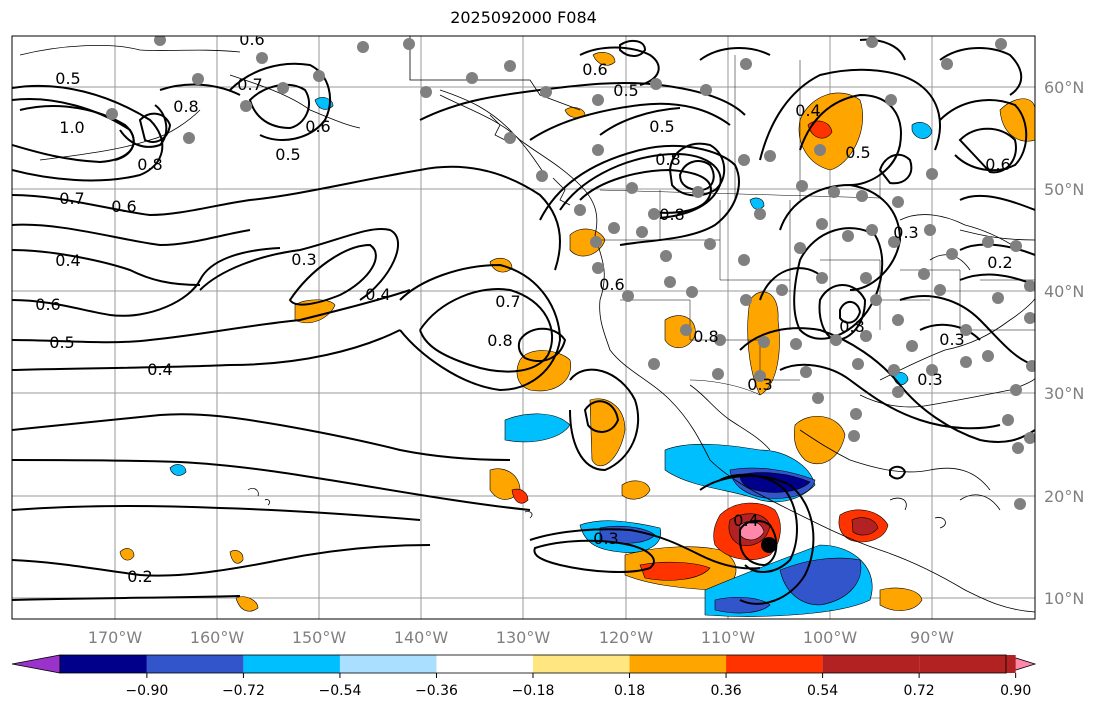 This screenshot has width=1105, height=712. Describe the element at coordinates (919, 691) in the screenshot. I see `colorbar-tick-label: 0.72` at that location.